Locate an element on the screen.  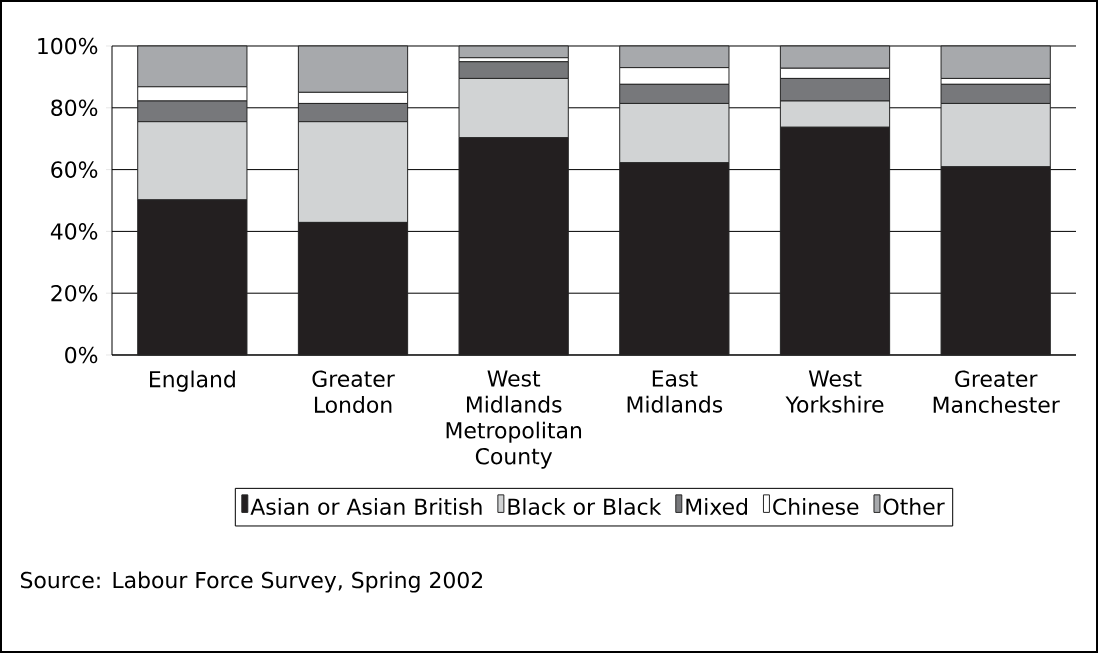
legend-label: Asian or Asian British is located at coordinates (366, 507).